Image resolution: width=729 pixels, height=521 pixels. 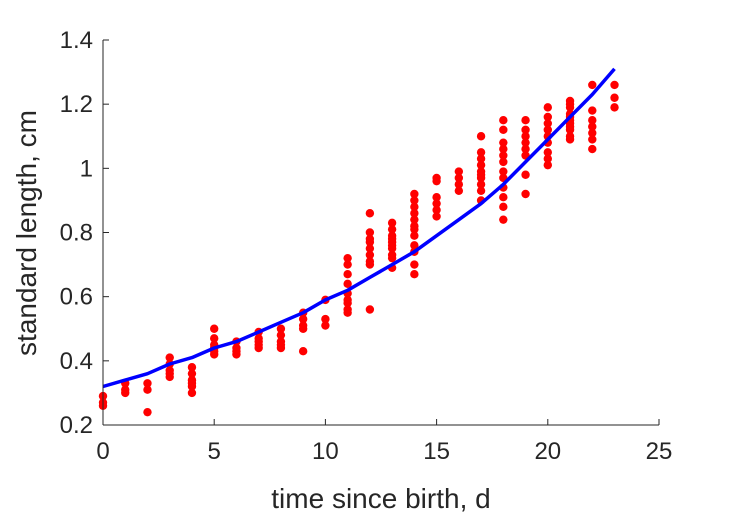 What do you see at coordinates (76, 104) in the screenshot?
I see `y-tick-label: 1.2` at bounding box center [76, 104].